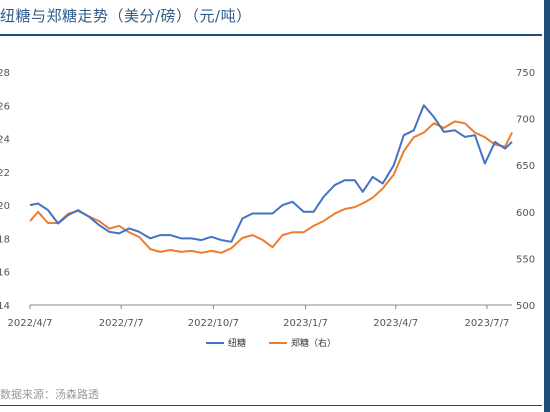 The width and height of the screenshot is (550, 412). What do you see at coordinates (5, 273) in the screenshot?
I see `y-left-tick-label: 16` at bounding box center [5, 273].